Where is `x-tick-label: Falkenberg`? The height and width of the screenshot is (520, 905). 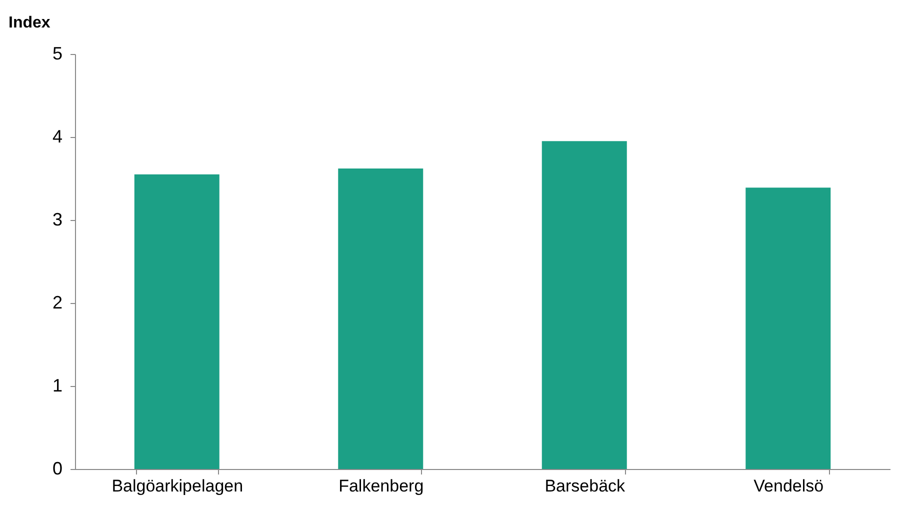 x-tick-label: Falkenberg is located at coordinates (381, 486).